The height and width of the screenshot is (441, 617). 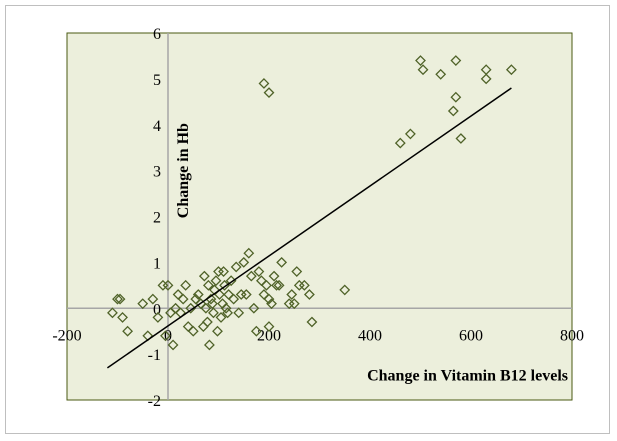 I want to click on x-tick-label: 600, so click(x=471, y=335).